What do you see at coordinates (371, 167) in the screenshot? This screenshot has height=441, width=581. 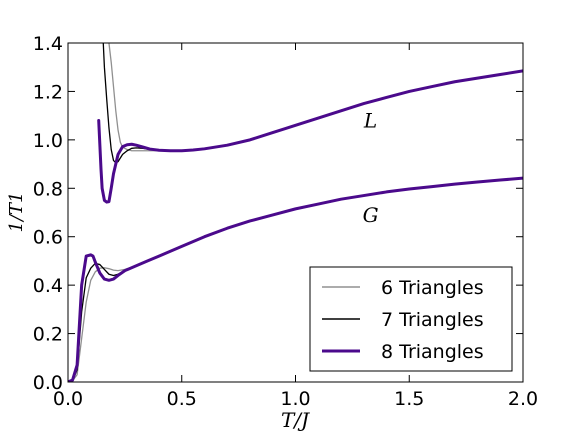 I see `annotation-layer: LG` at bounding box center [371, 167].